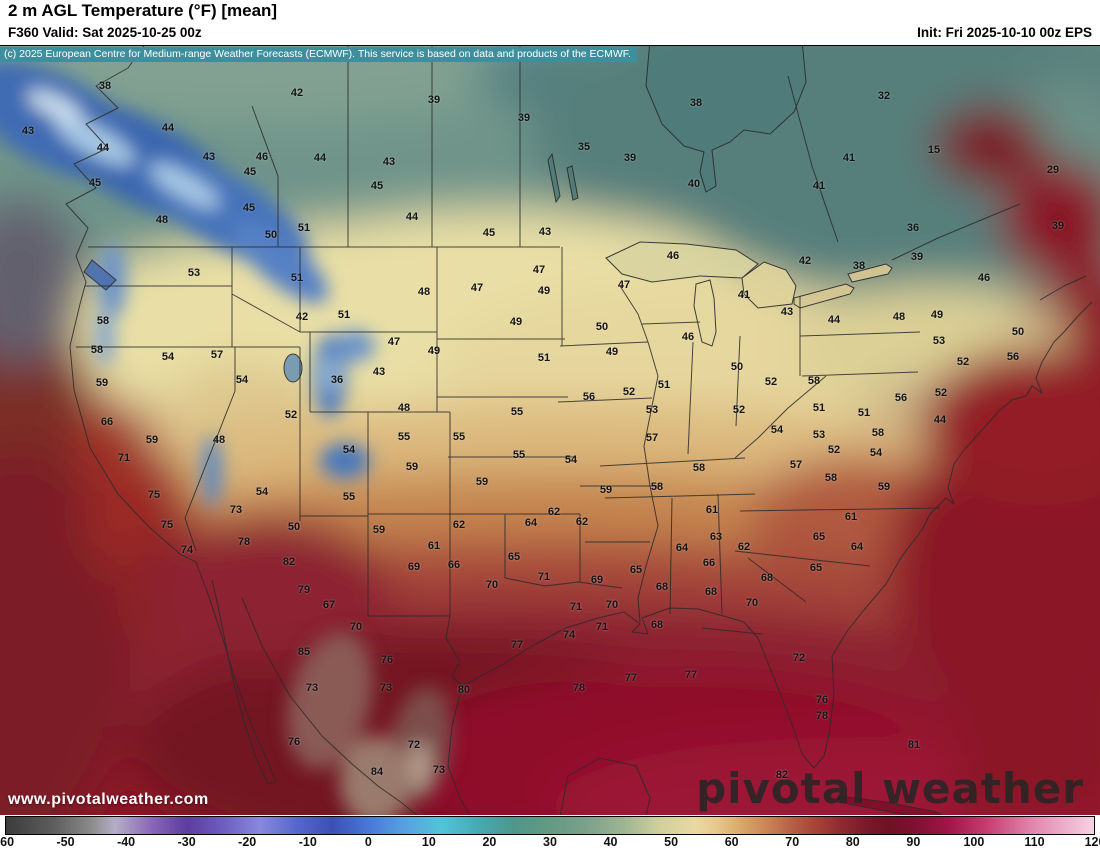 The height and width of the screenshot is (850, 1100). I want to click on colorbar-tick-label: 20, so click(489, 842).